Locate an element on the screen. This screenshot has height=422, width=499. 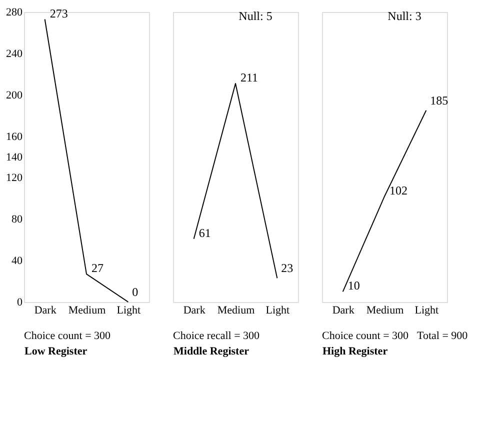
chart-title: Null: 3 is located at coordinates (405, 16).